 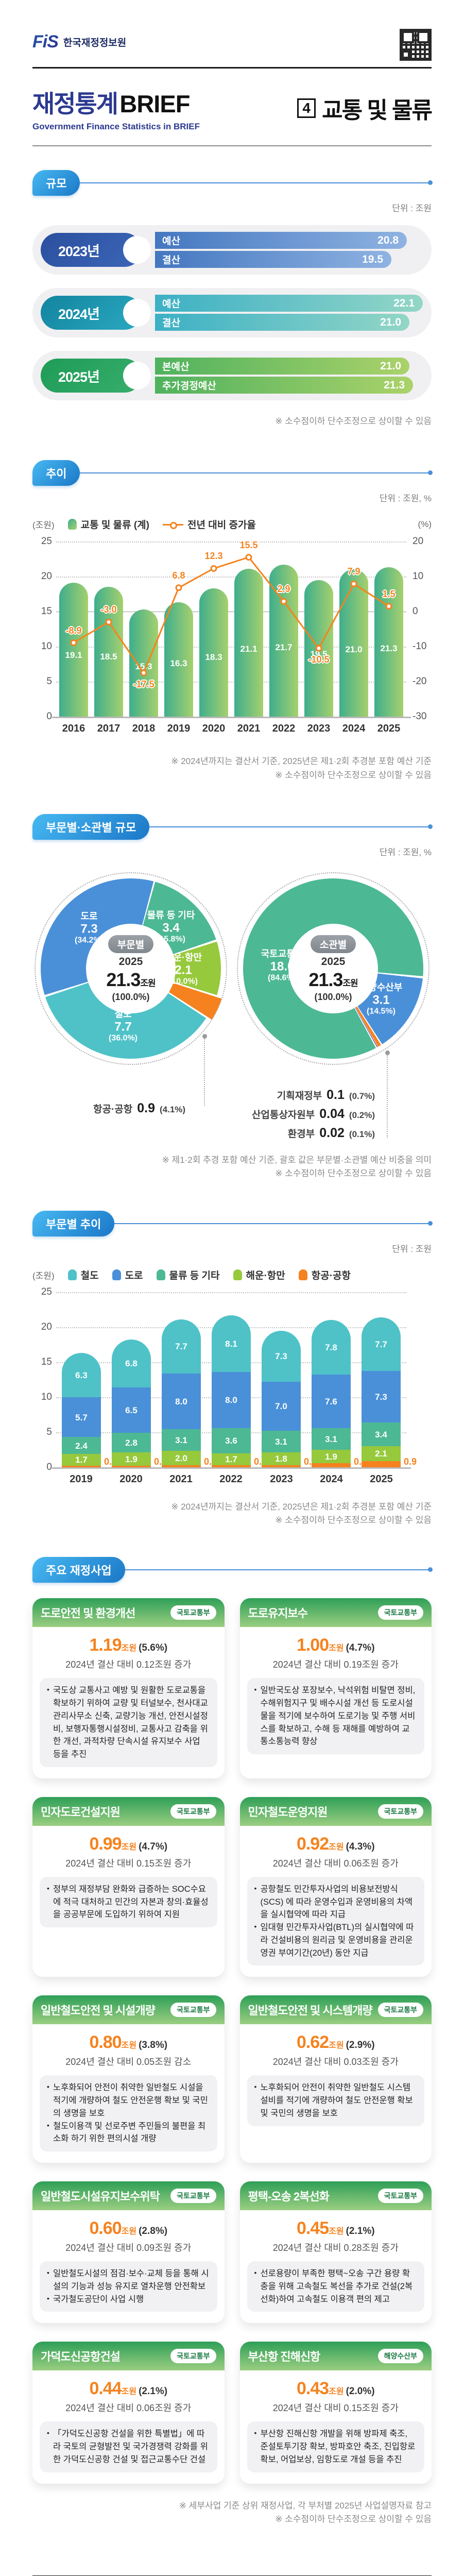 I want to click on seg-철도-2022, so click(x=231, y=1343).